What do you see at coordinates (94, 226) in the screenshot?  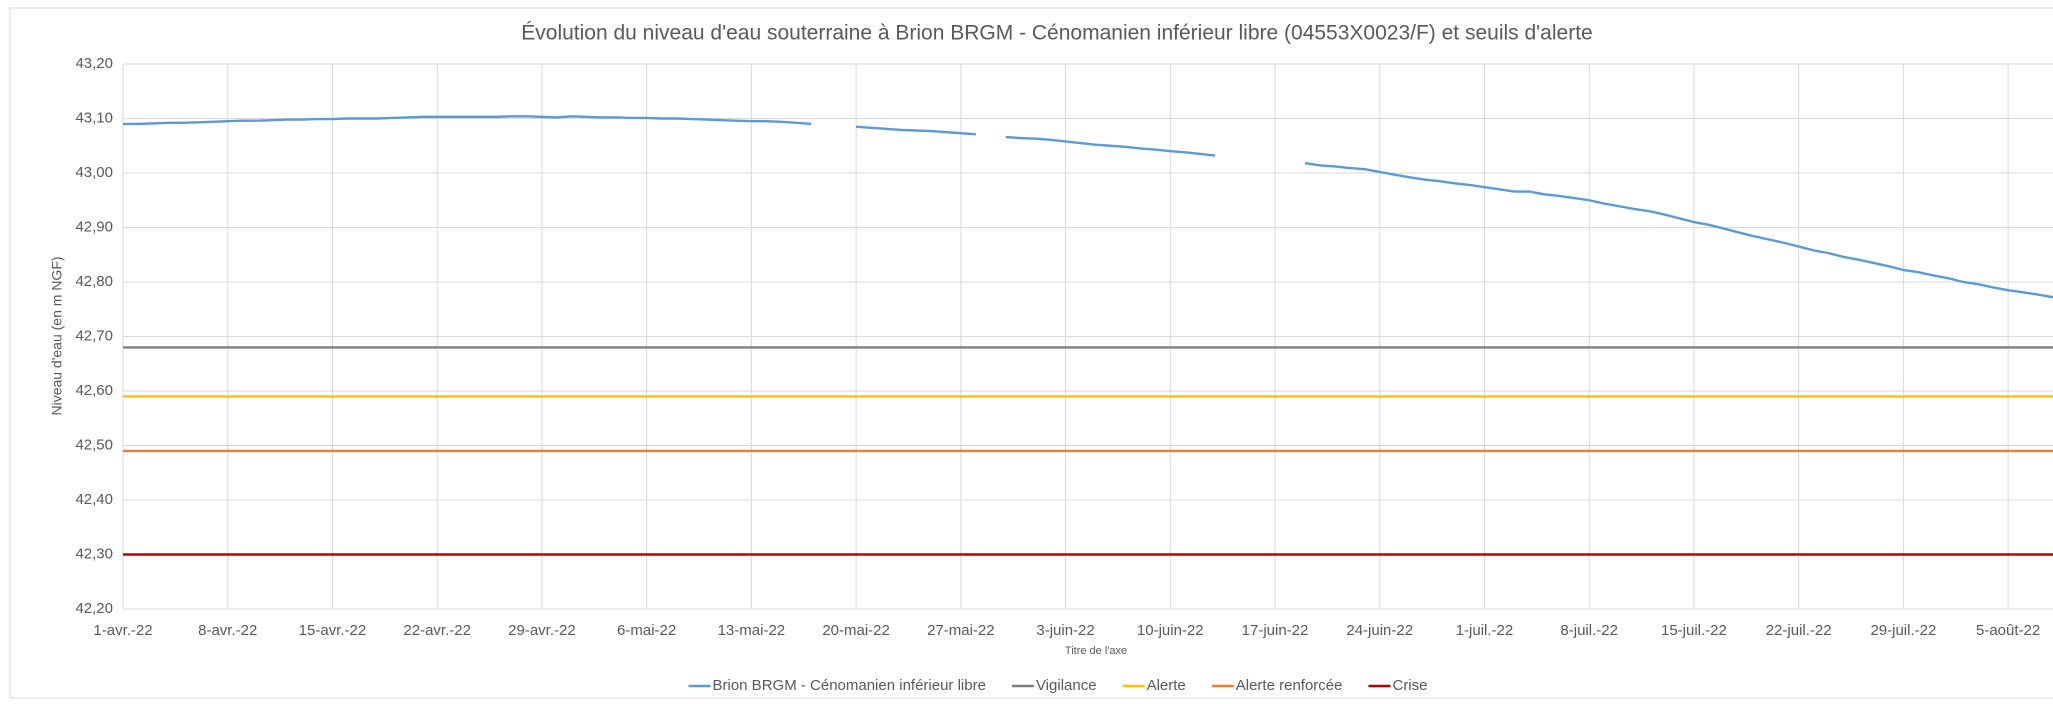 I see `y-tick-label: 42,90` at bounding box center [94, 226].